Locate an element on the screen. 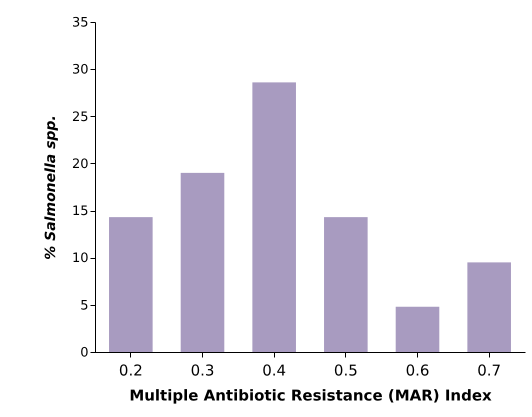  y-tick-label: 25 is located at coordinates (80, 117).